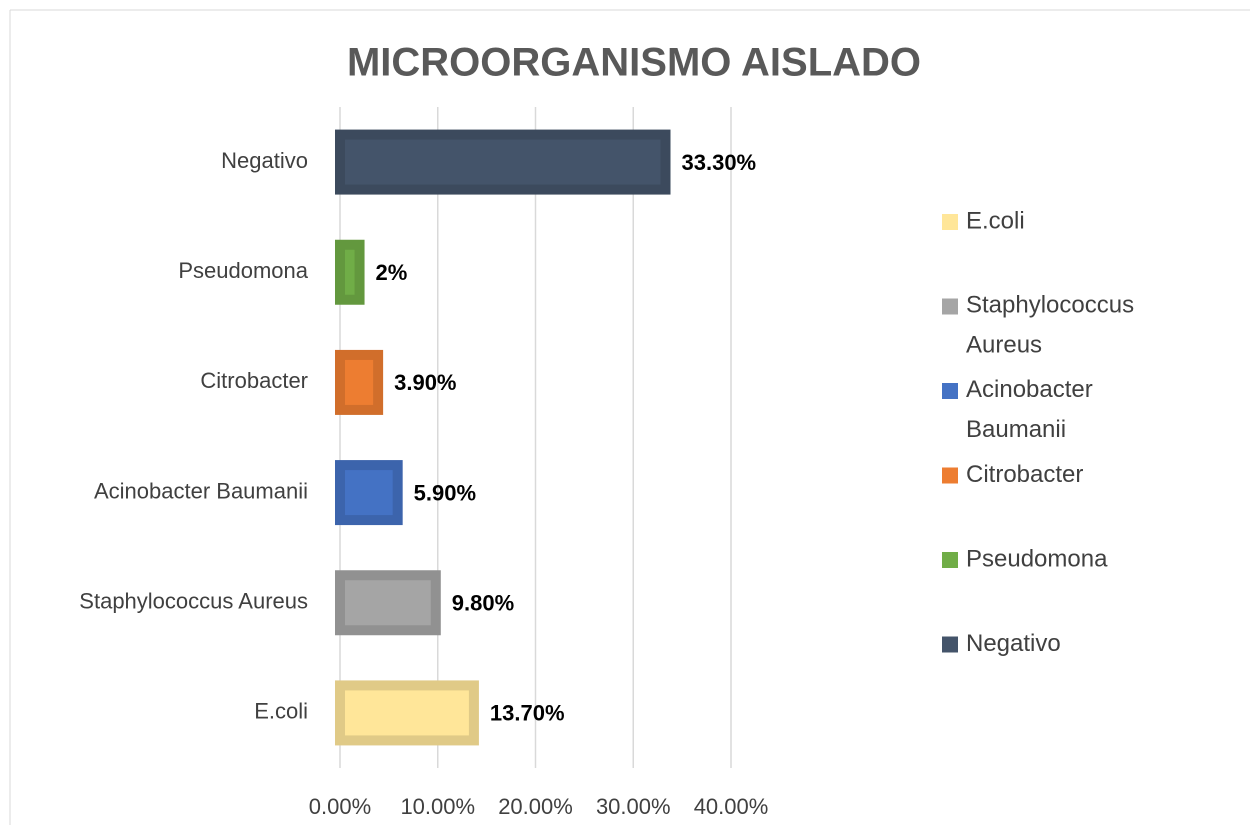 Image resolution: width=1250 pixels, height=825 pixels. Describe the element at coordinates (1024, 474) in the screenshot. I see `legend-label: Citrobacter` at that location.